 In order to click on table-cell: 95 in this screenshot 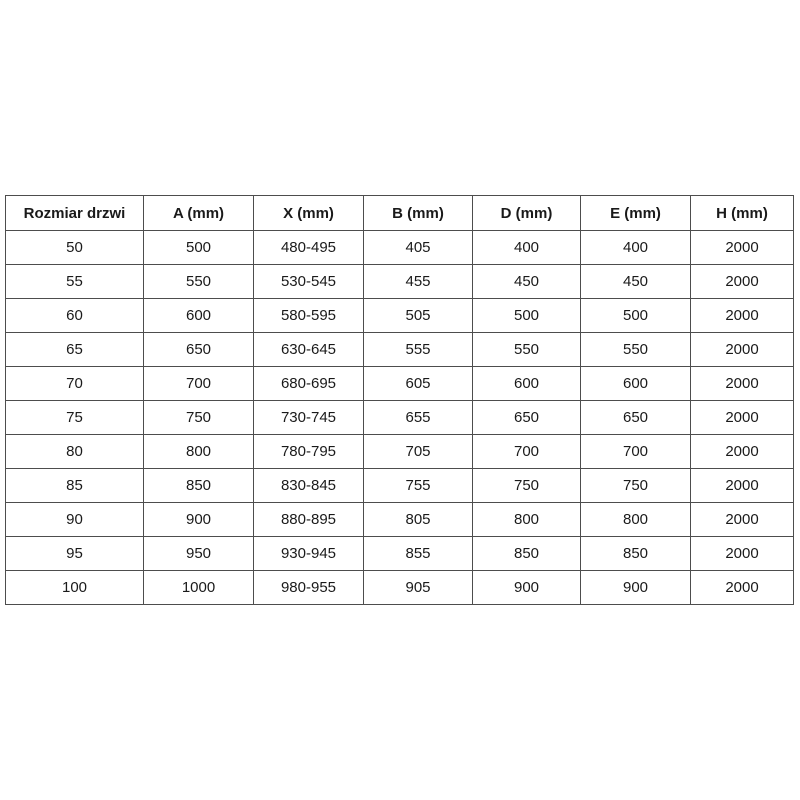, I will do `click(74, 553)`.